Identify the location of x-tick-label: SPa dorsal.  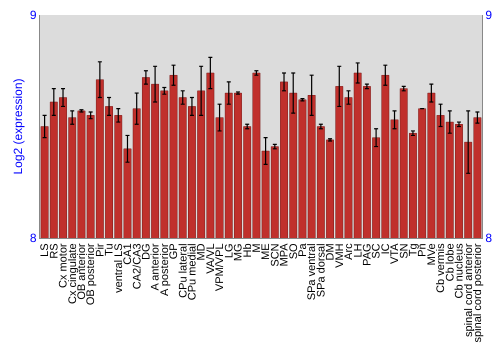
(321, 270).